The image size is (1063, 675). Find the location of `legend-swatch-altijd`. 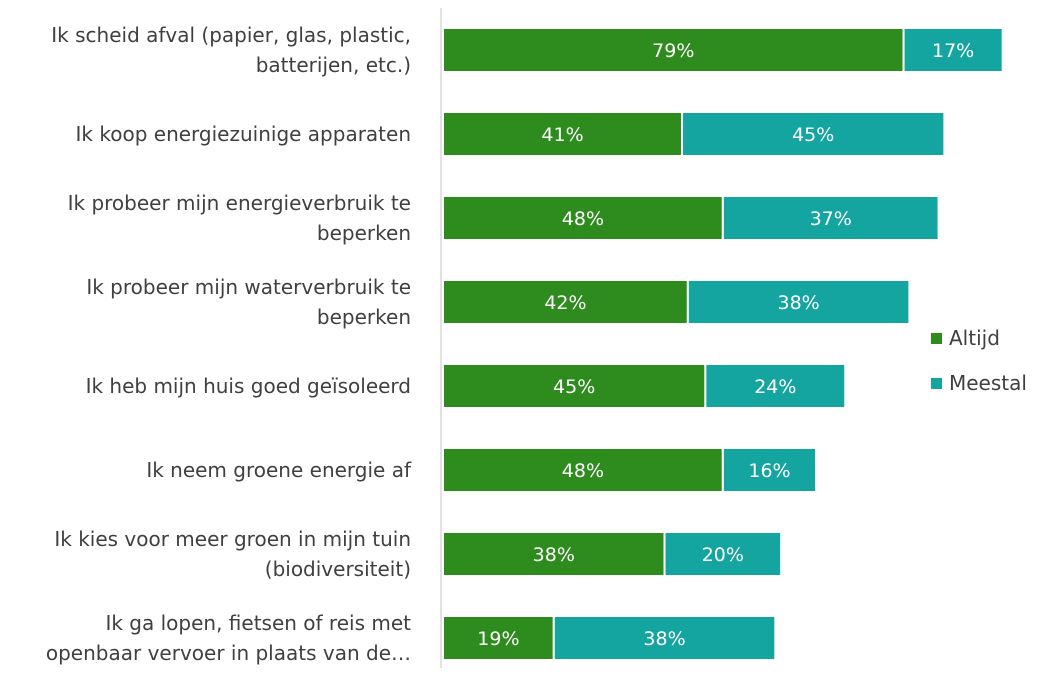

legend-swatch-altijd is located at coordinates (936, 338).